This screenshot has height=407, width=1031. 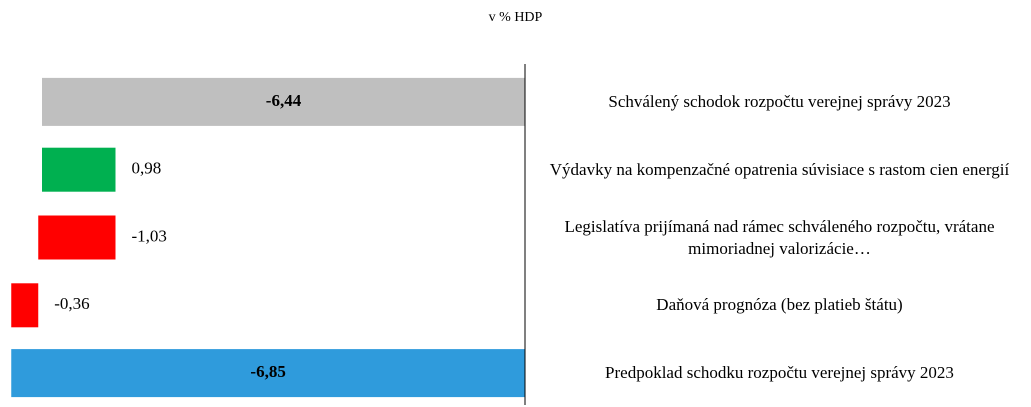 I want to click on value-label: -6,85, so click(x=267, y=371).